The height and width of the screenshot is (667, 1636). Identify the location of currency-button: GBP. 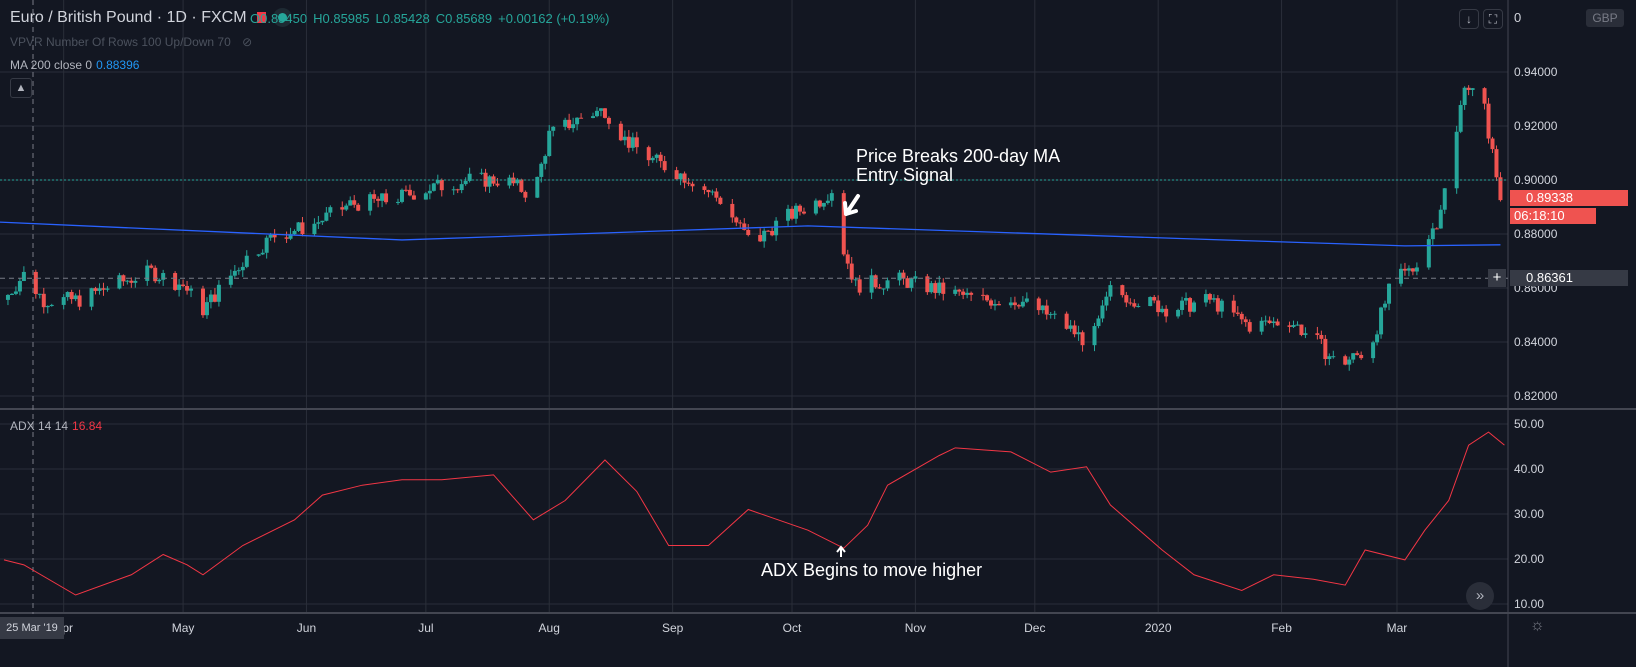
(1605, 18).